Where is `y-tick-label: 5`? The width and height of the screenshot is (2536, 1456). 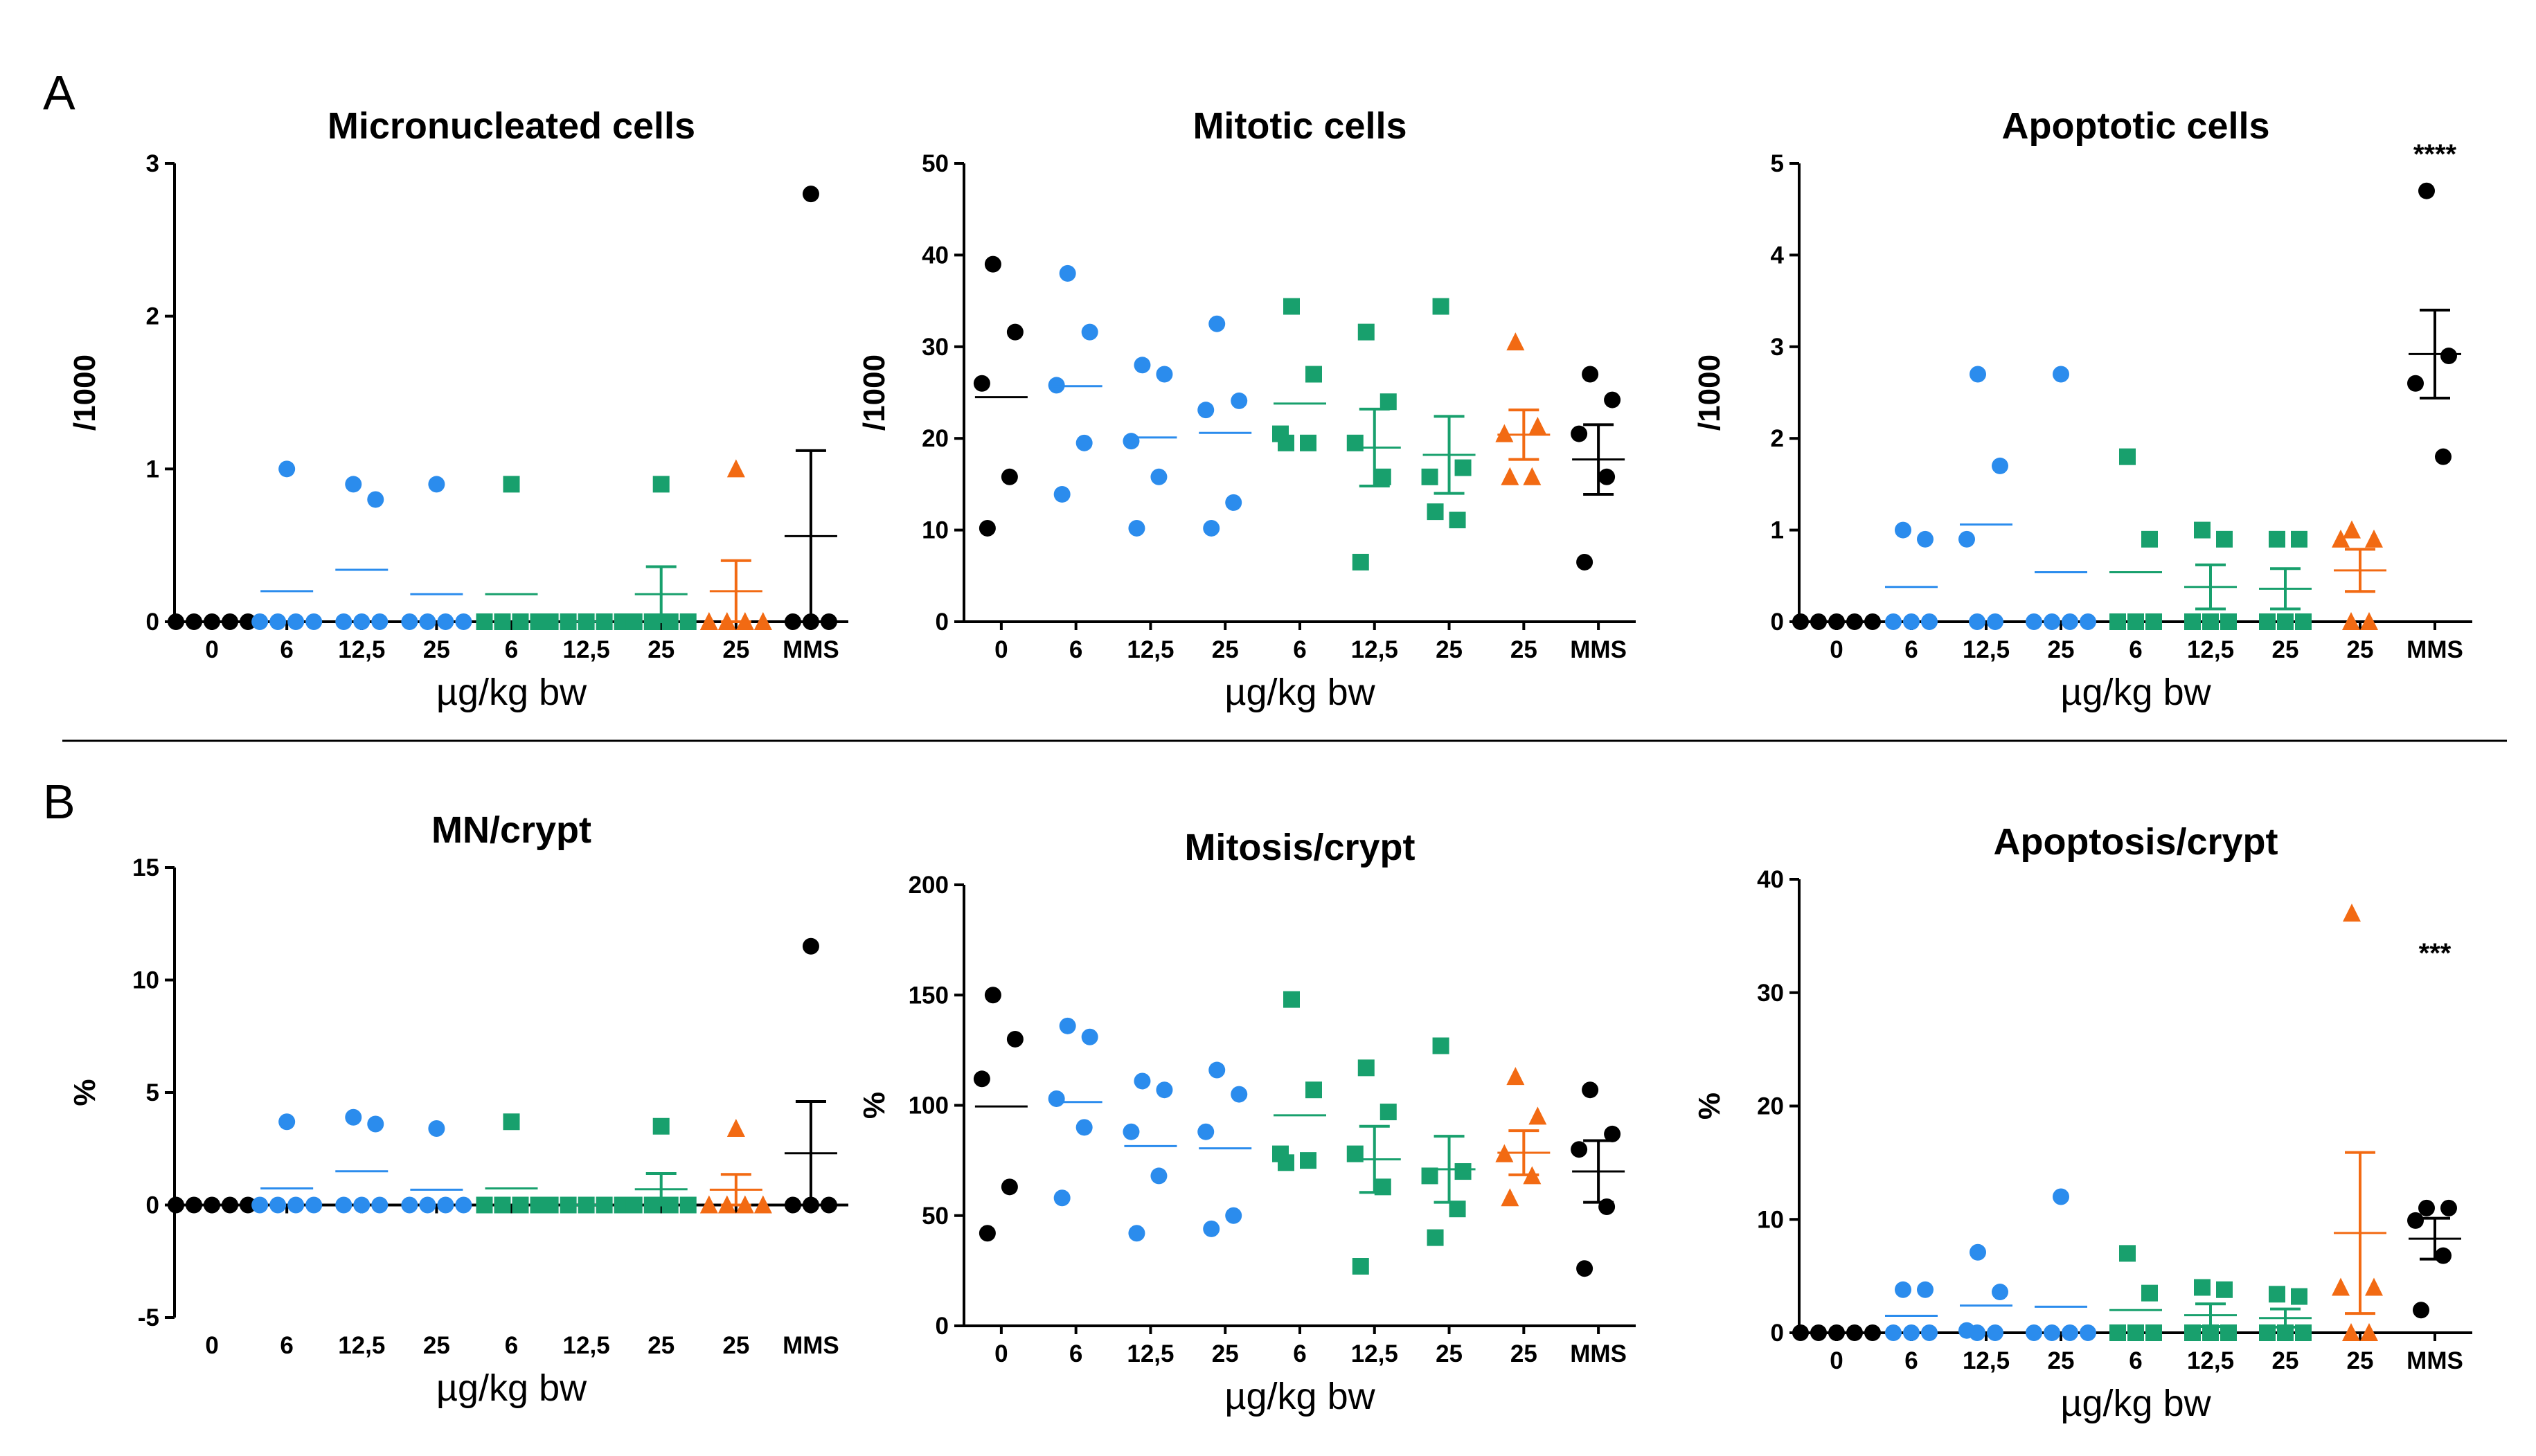 y-tick-label: 5 is located at coordinates (1777, 163).